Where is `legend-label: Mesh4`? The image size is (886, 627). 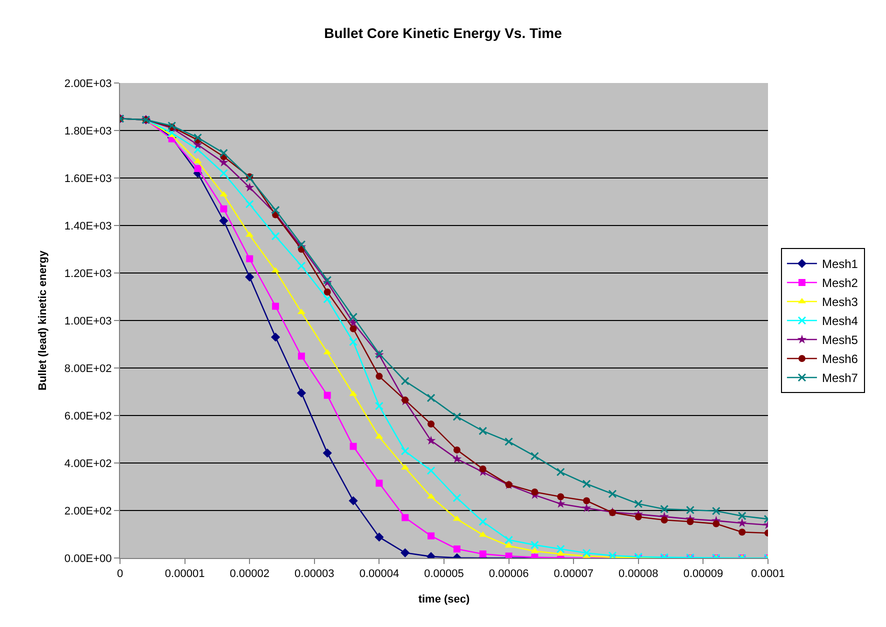
legend-label: Mesh4 is located at coordinates (840, 321).